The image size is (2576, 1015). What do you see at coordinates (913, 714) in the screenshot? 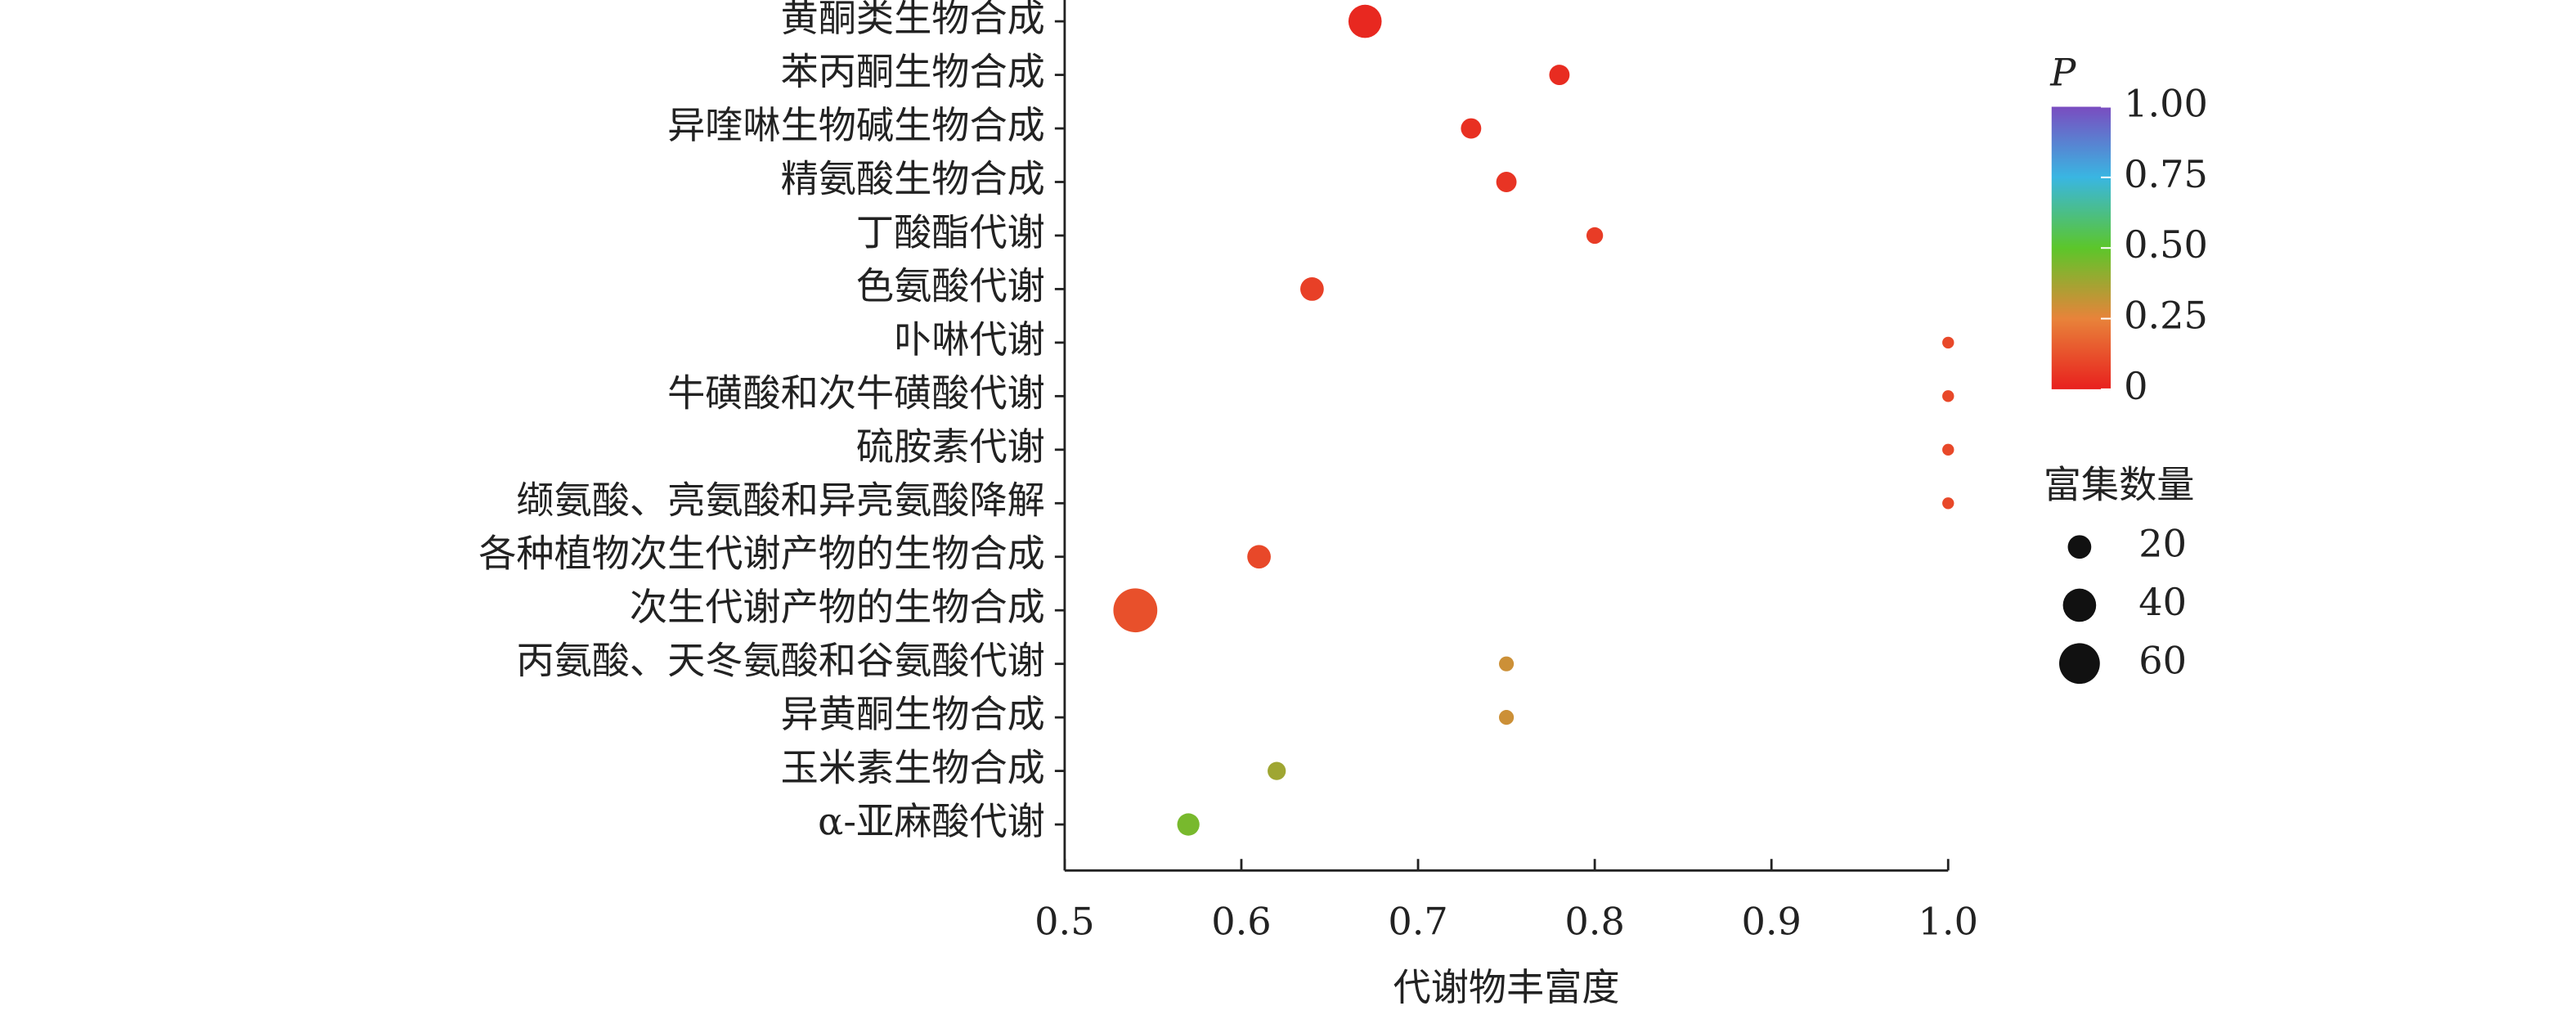
I see `y-tick-label: 异黄酮生物合成` at bounding box center [913, 714].